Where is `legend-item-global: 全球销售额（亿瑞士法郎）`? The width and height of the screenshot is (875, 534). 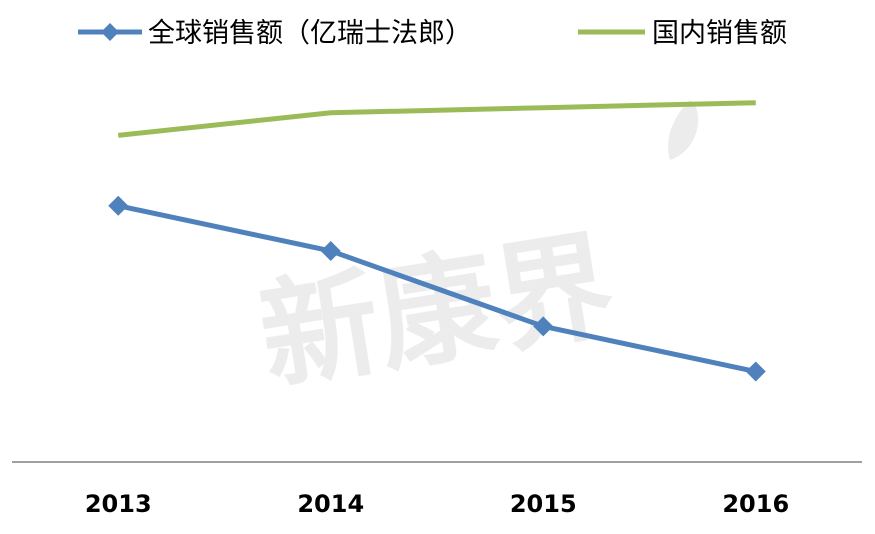 legend-item-global: 全球销售额（亿瑞士法郎） is located at coordinates (275, 33).